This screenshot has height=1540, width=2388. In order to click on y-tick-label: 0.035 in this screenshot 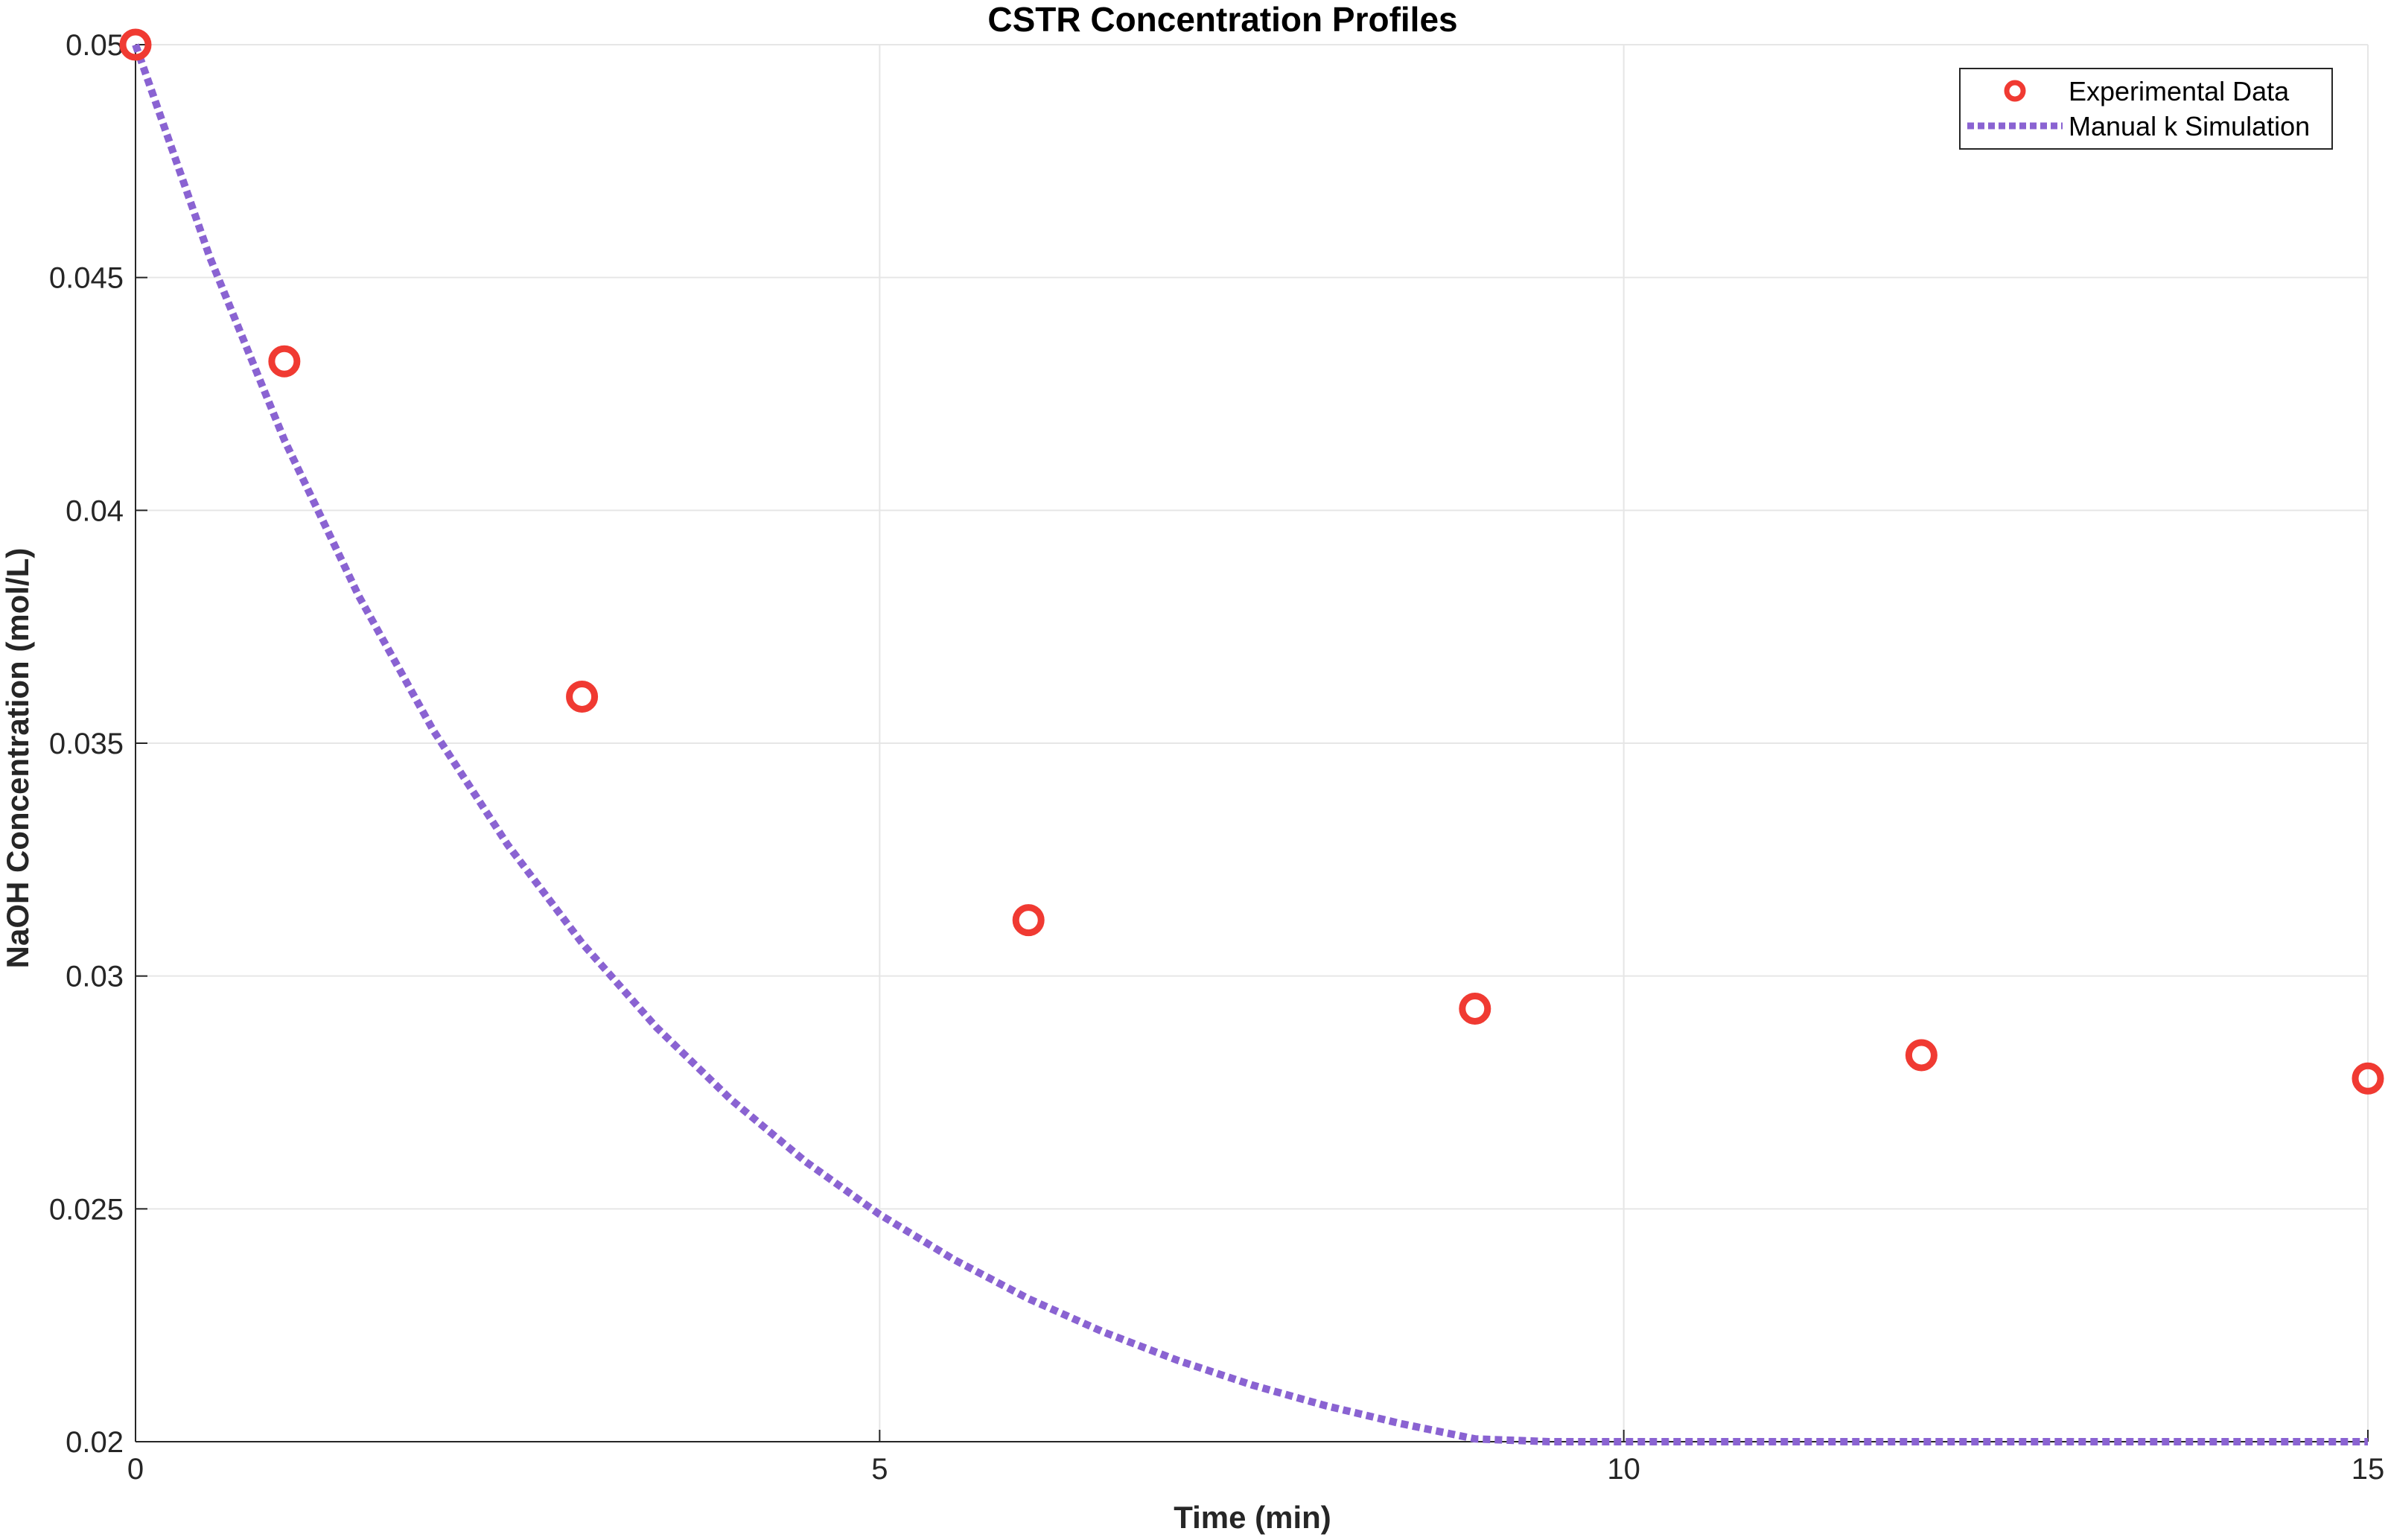, I will do `click(86, 744)`.